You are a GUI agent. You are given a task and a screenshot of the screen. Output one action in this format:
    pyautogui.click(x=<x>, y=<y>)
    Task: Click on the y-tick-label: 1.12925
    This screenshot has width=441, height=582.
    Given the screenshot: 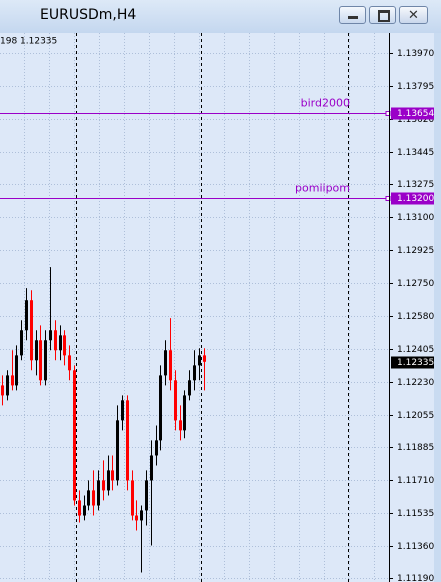 What is the action you would take?
    pyautogui.click(x=415, y=251)
    